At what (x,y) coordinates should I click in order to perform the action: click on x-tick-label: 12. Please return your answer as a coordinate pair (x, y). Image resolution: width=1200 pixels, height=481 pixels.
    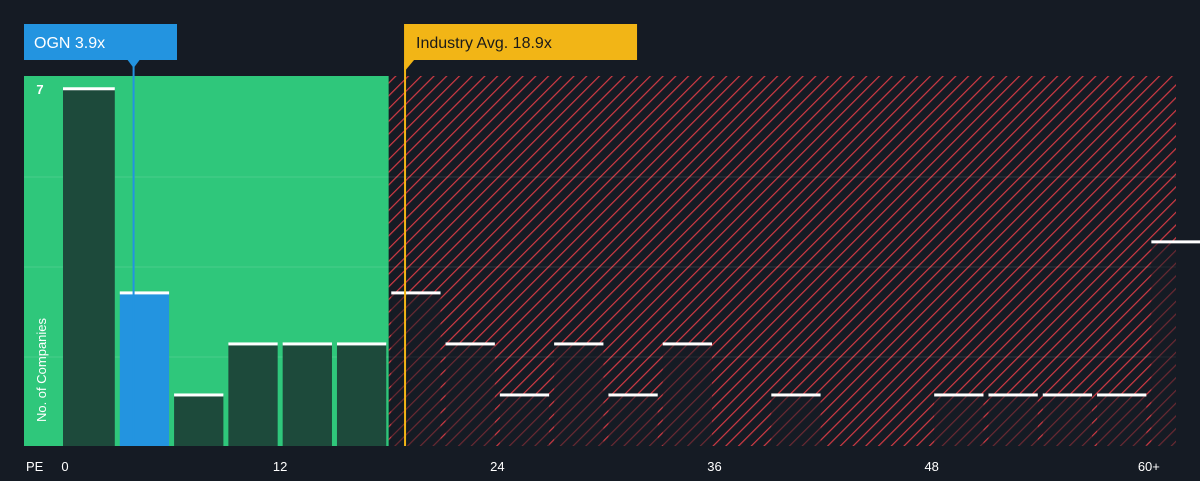
    Looking at the image, I should click on (280, 466).